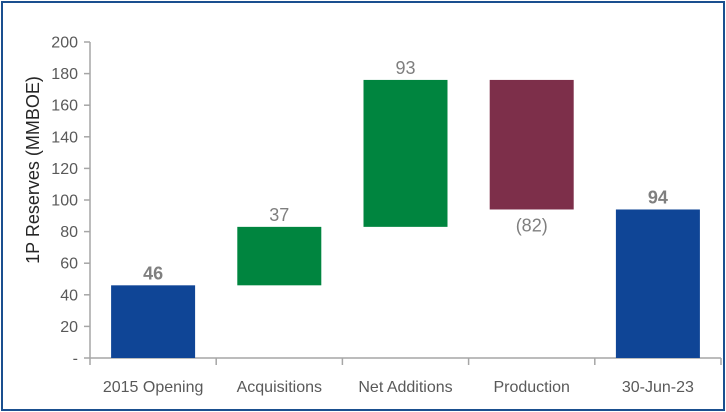  Describe the element at coordinates (658, 387) in the screenshot. I see `x-tick-label: 30-Jun-23` at that location.